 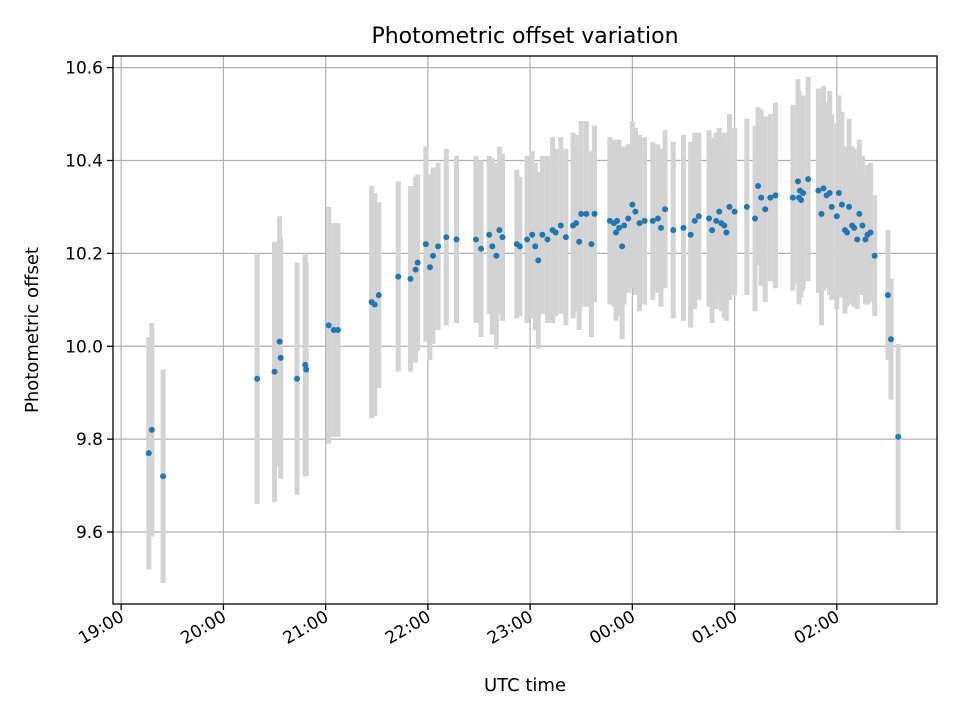 What do you see at coordinates (84, 69) in the screenshot?
I see `y-tick-label: 10.6` at bounding box center [84, 69].